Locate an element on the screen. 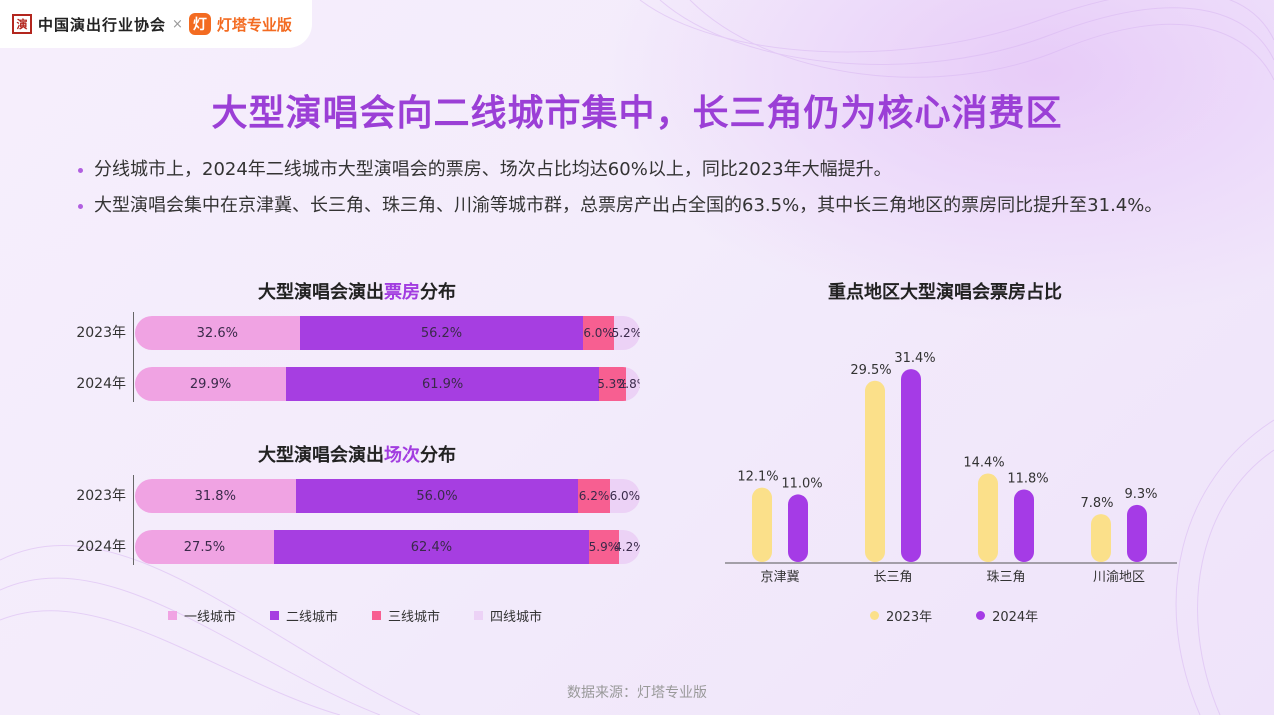 The width and height of the screenshot is (1274, 715). bar-segment: 31.8% is located at coordinates (215, 496).